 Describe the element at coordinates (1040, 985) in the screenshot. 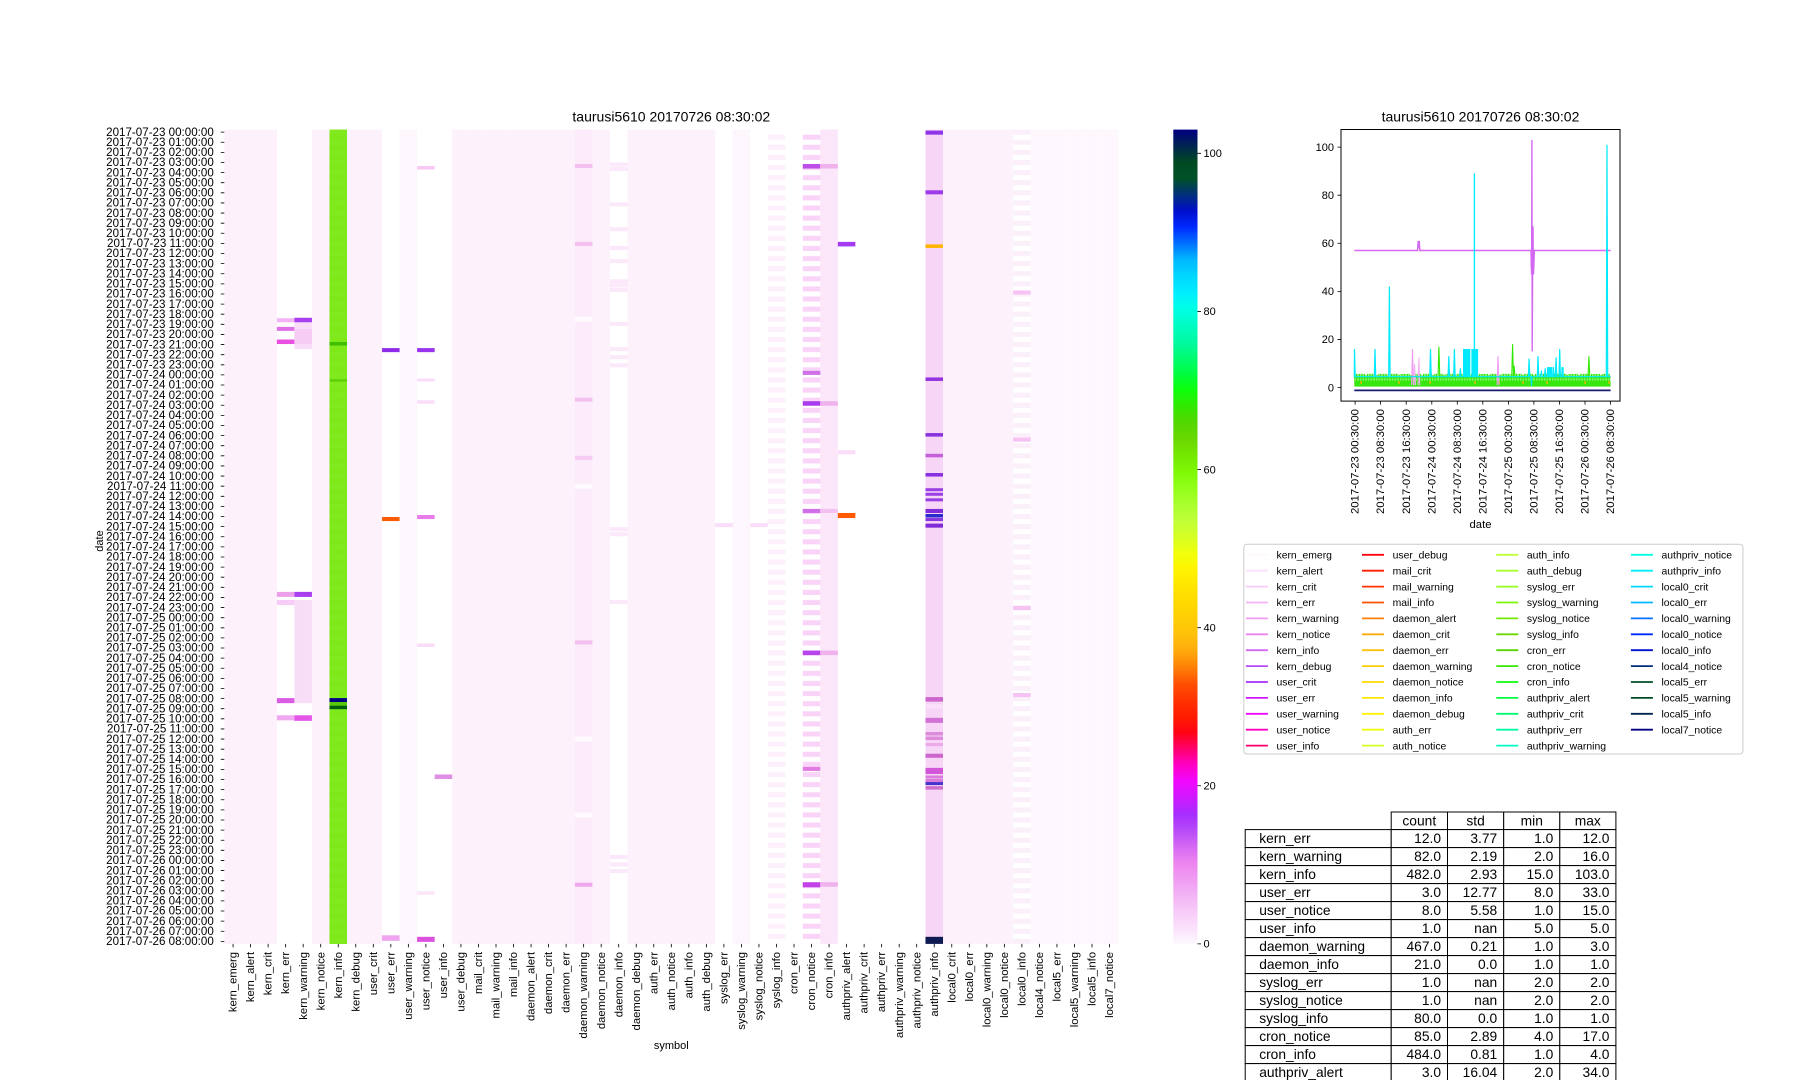

I see `svg-text: local4_notice` at that location.